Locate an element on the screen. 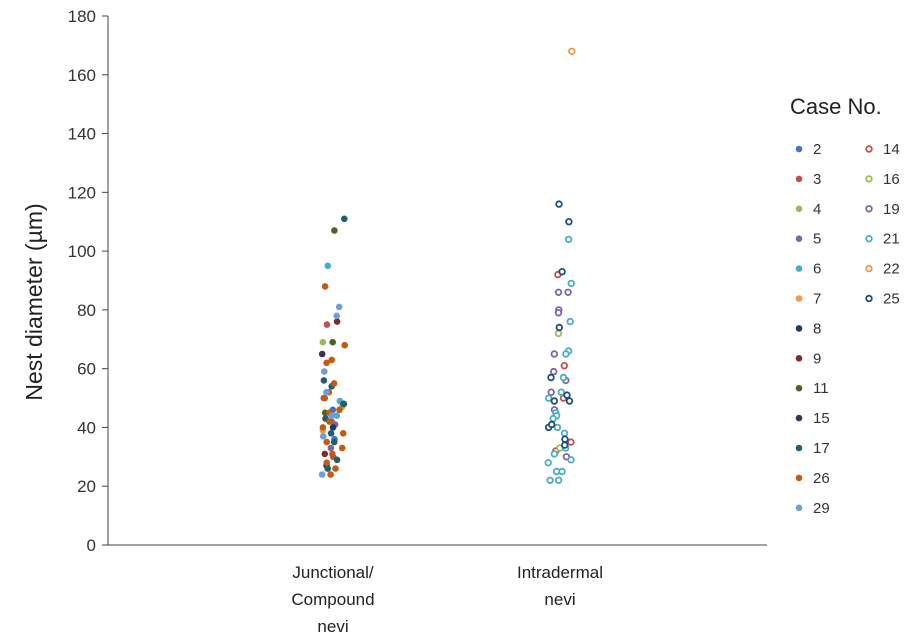 The width and height of the screenshot is (914, 642). y-axis-ticks: 0 20 40 60 80 100 120 140 160 180 is located at coordinates (88, 281).